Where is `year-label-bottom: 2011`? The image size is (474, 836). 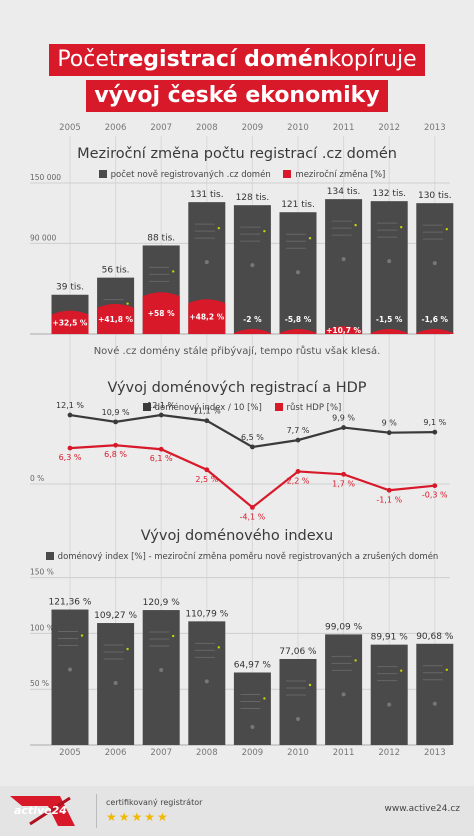
year-label-bottom: 2011 is located at coordinates (344, 753).